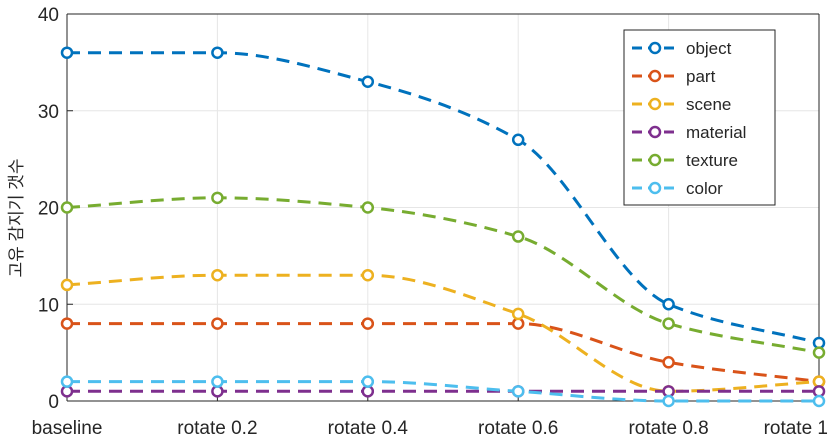  Describe the element at coordinates (668, 428) in the screenshot. I see `x-tick-label: rotate 0.8` at that location.